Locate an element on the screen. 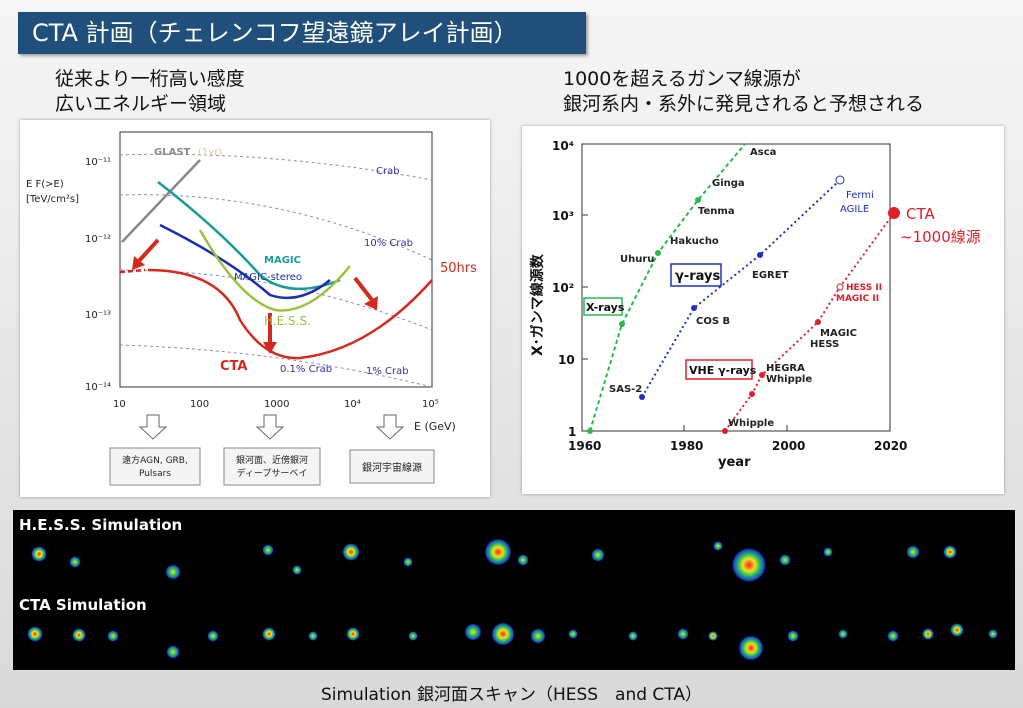 This screenshot has height=708, width=1023. xrays-tag is located at coordinates (603, 306).